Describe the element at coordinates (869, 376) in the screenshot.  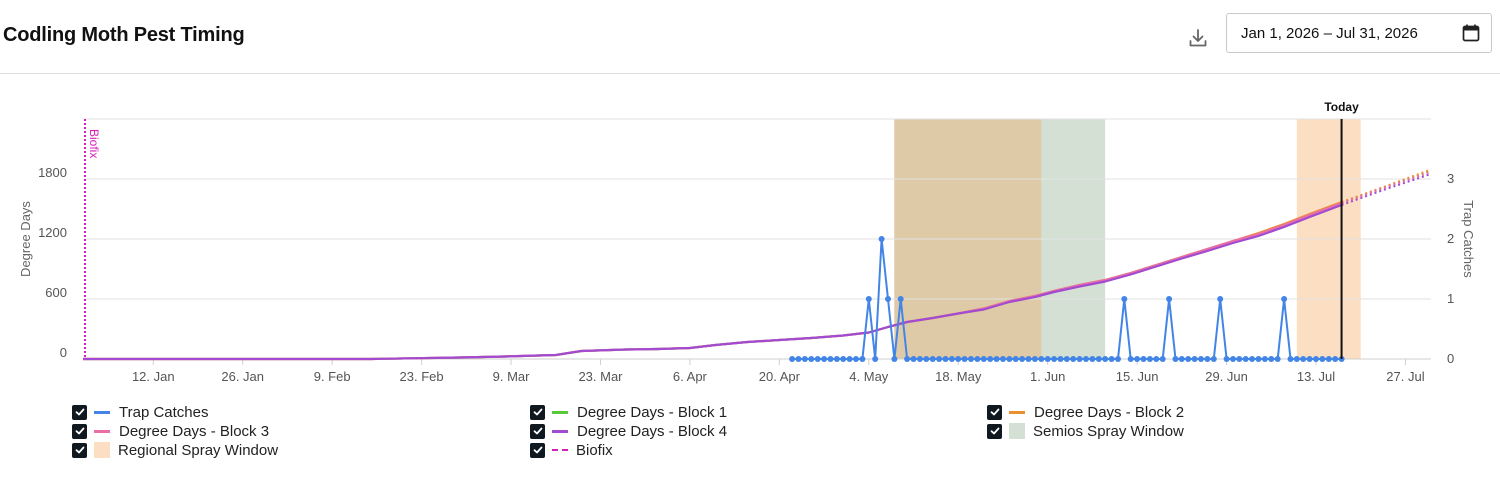
I see `x-tick-label: 4. May` at that location.